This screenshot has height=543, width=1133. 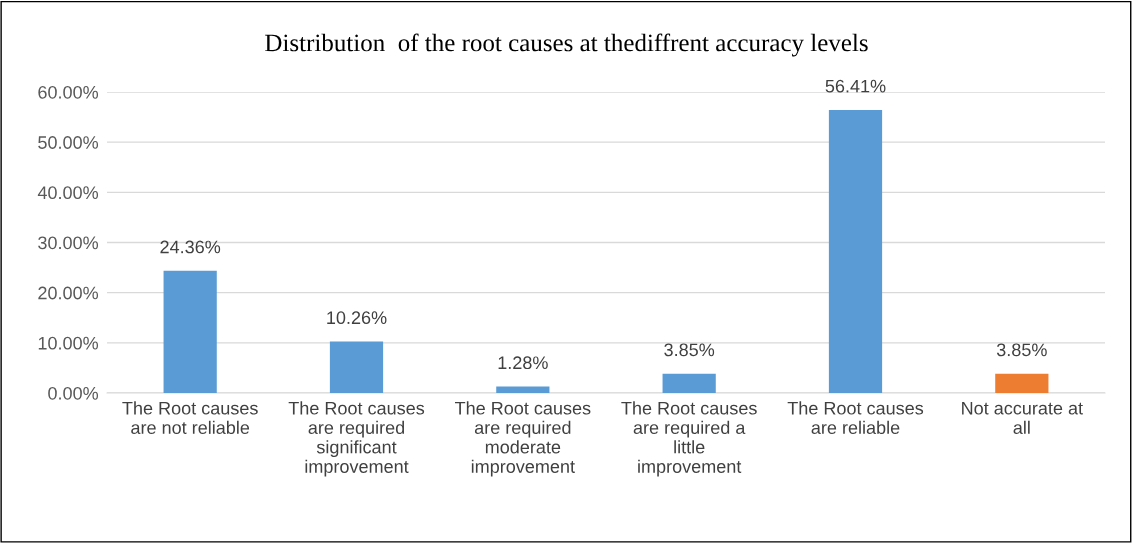 I want to click on y-tick-label: 0.00%, so click(x=73, y=393).